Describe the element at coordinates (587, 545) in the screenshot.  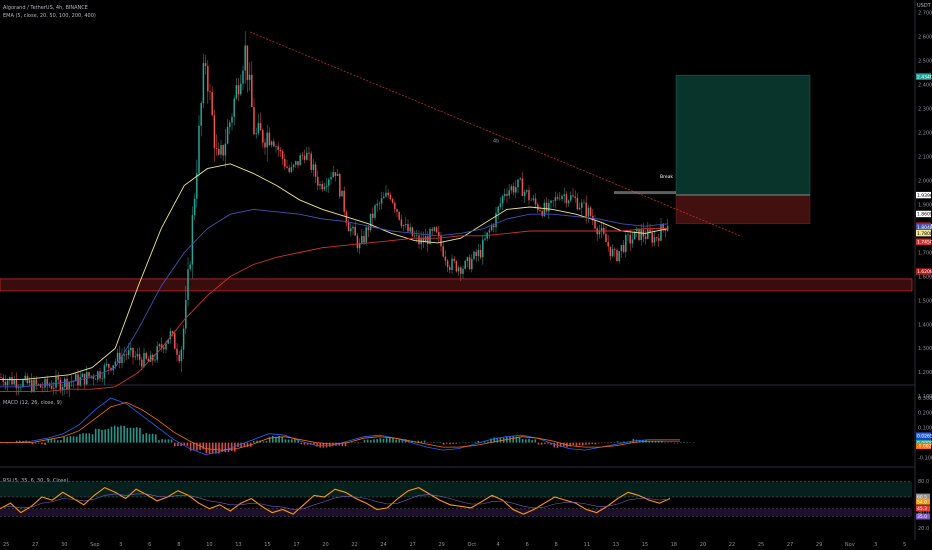
I see `time-tick-label: 11` at that location.